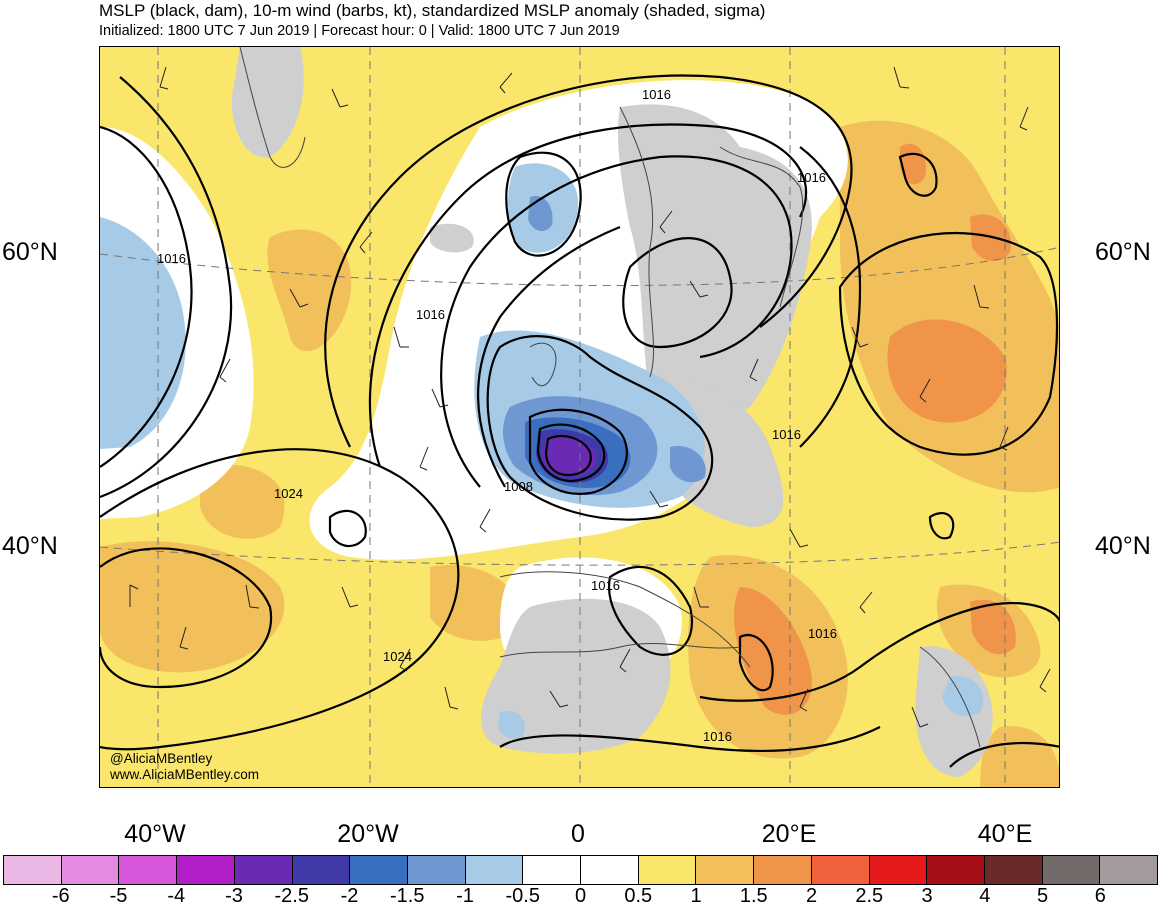  I want to click on lat-label-40n-left: 40°N, so click(30, 546).